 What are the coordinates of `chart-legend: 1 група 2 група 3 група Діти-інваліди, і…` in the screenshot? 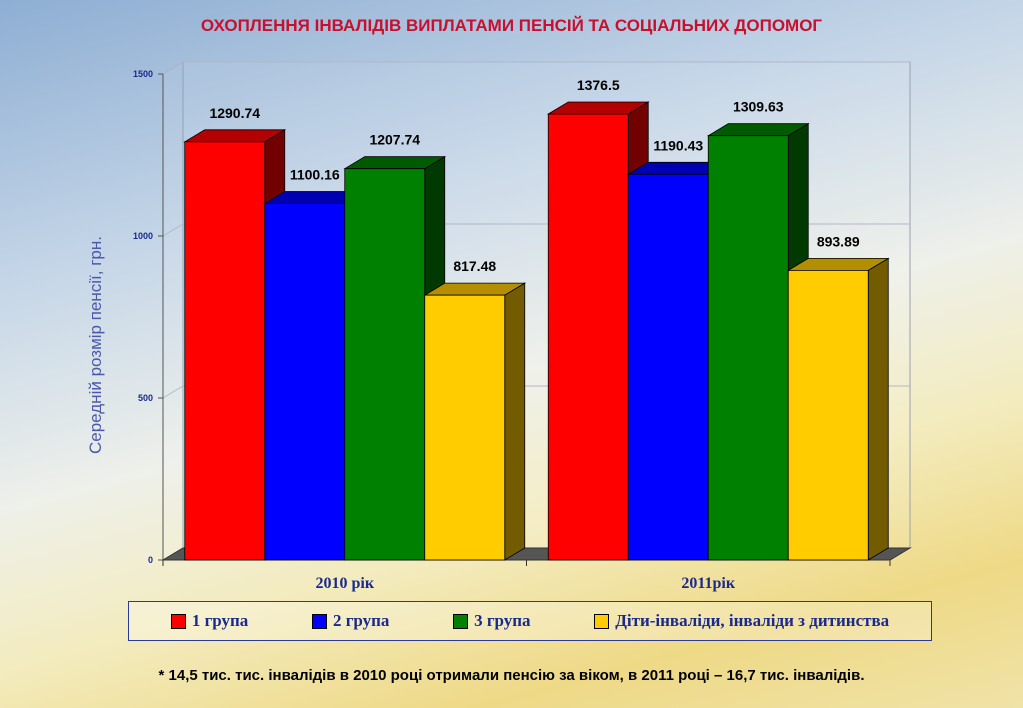 It's located at (530, 621).